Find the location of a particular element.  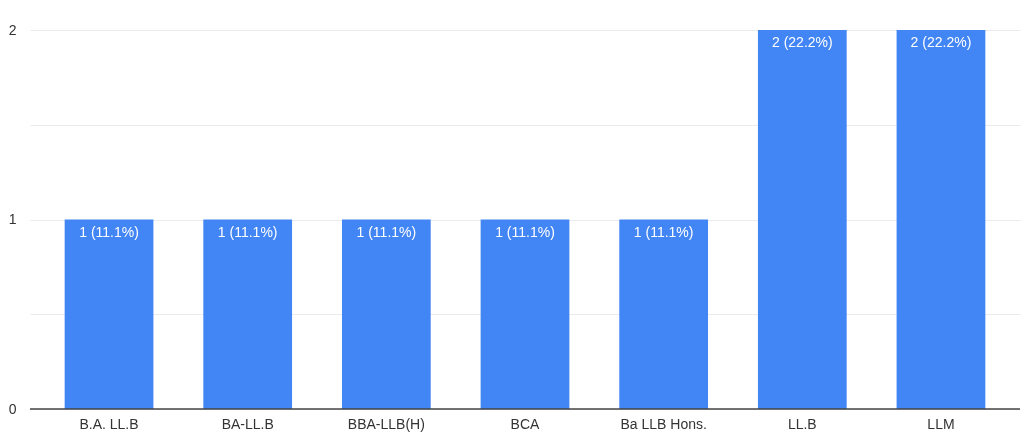

y-tick-label: 0 is located at coordinates (12, 408).